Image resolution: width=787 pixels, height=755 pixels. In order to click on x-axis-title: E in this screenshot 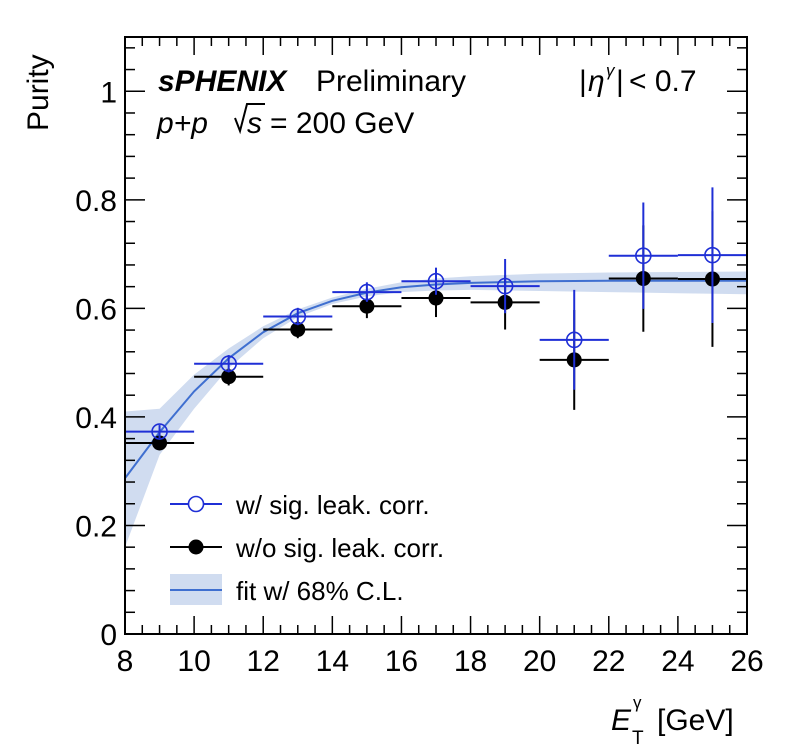, I will do `click(621, 720)`.